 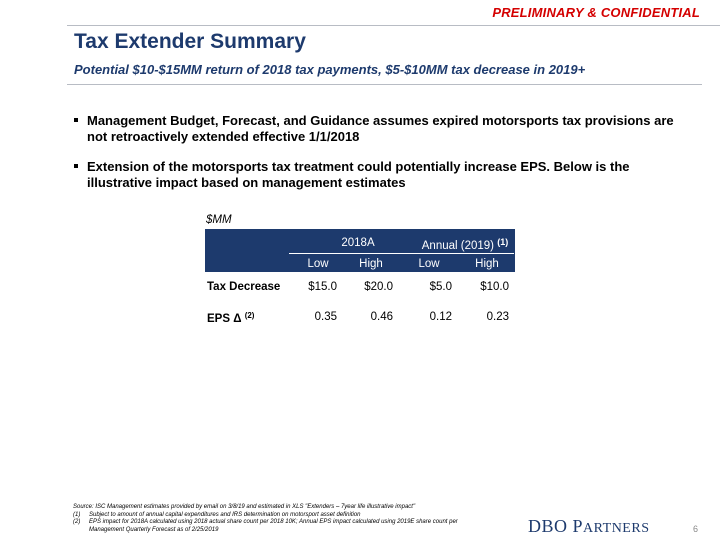 I want to click on cell-value: $20.0, so click(x=378, y=287).